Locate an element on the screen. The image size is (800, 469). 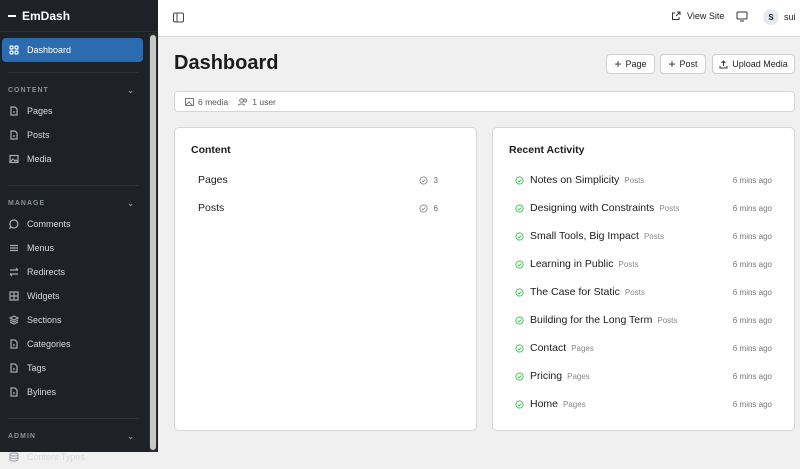
avatar: S is located at coordinates (771, 17).